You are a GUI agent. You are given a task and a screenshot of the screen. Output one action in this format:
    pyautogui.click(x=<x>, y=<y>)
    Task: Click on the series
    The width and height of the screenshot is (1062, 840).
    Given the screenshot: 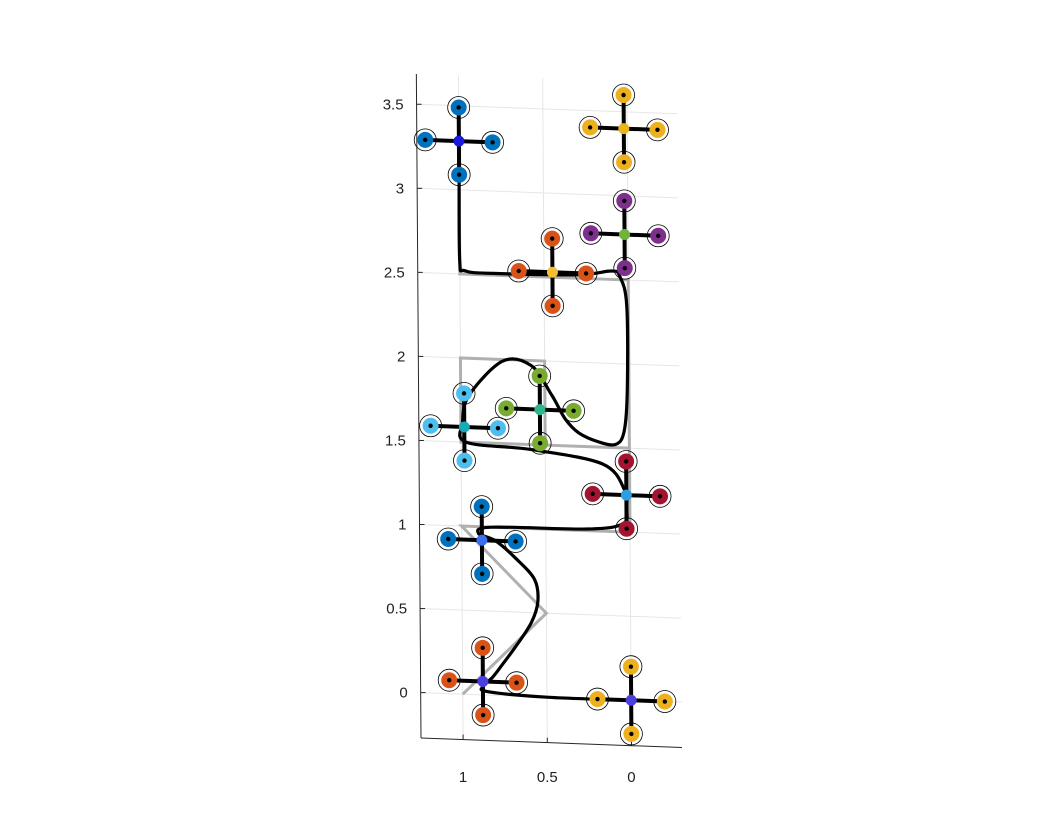 What is the action you would take?
    pyautogui.click(x=545, y=436)
    